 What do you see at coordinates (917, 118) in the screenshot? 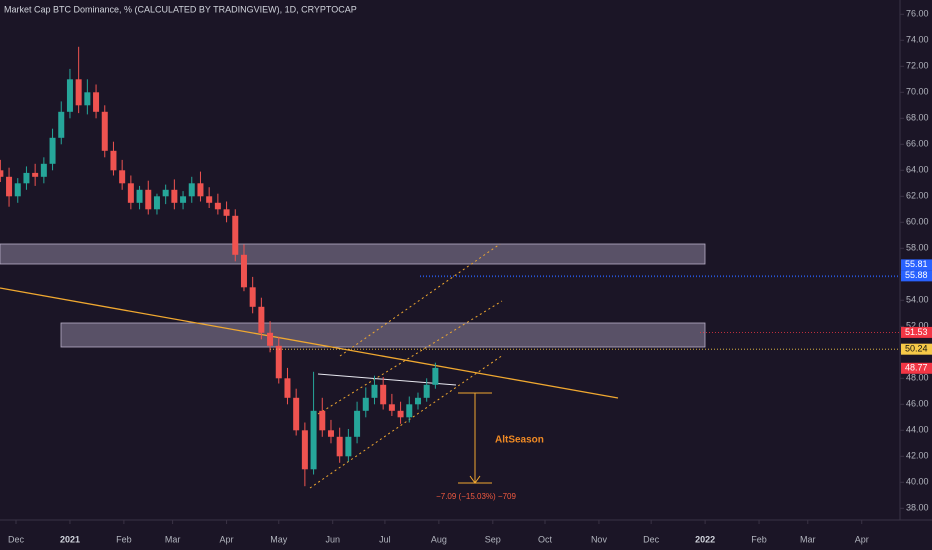
I see `y-tick-label: 68.00` at bounding box center [917, 118].